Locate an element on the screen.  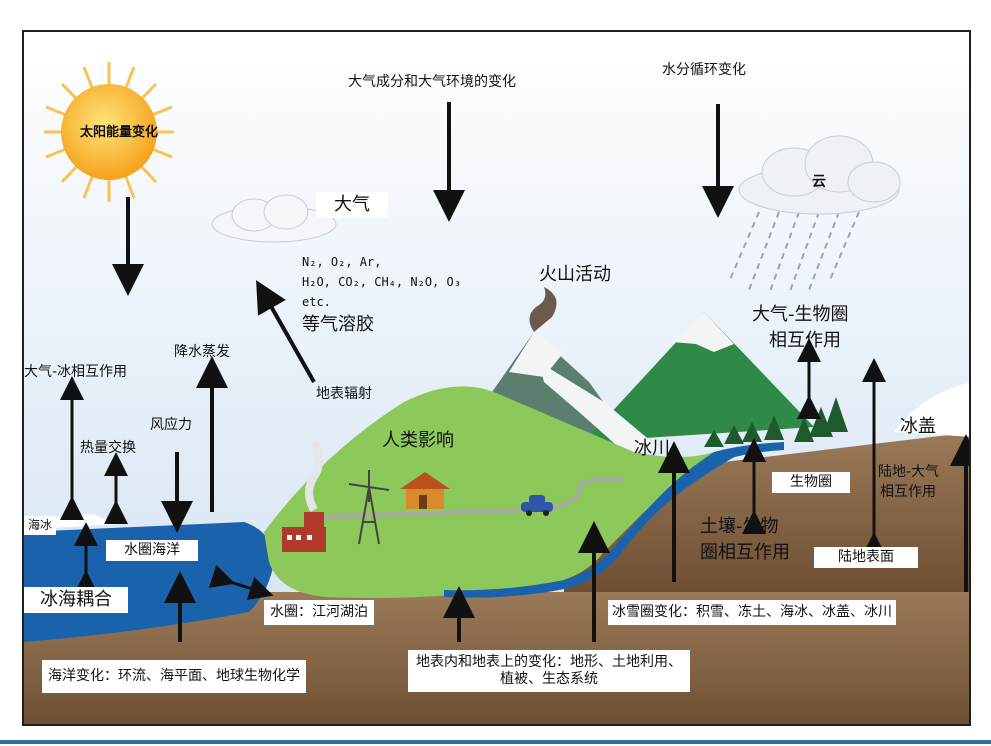
gases-line-3: etc. is located at coordinates (316, 302).